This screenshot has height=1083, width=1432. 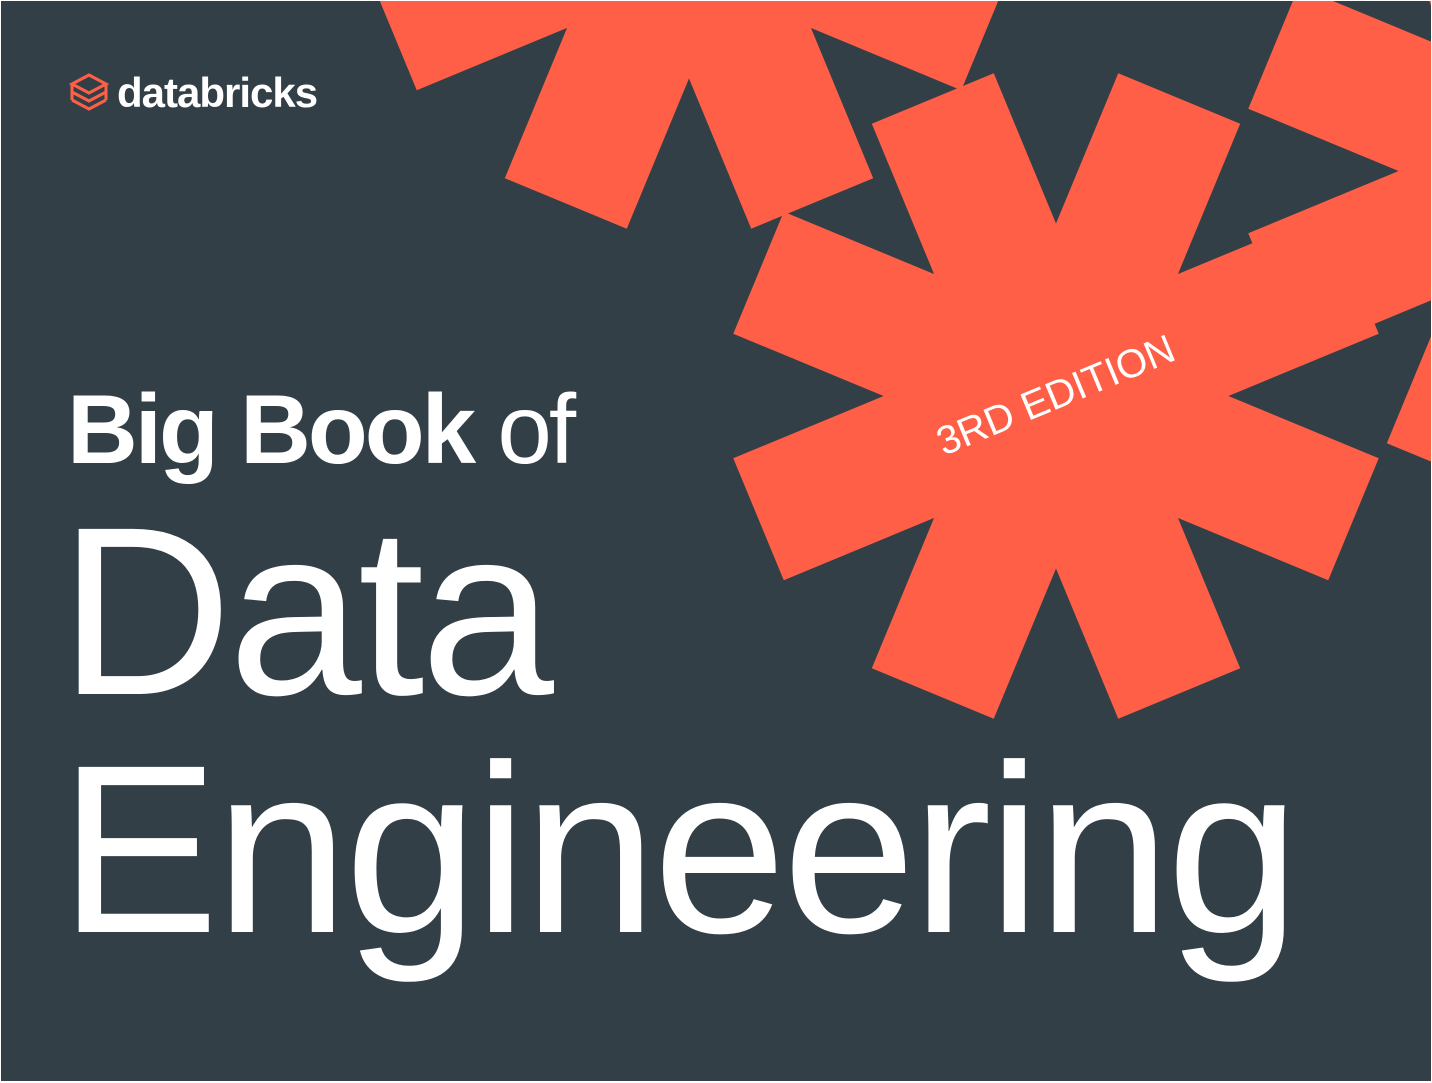 I want to click on title-data: Data, so click(x=306, y=611).